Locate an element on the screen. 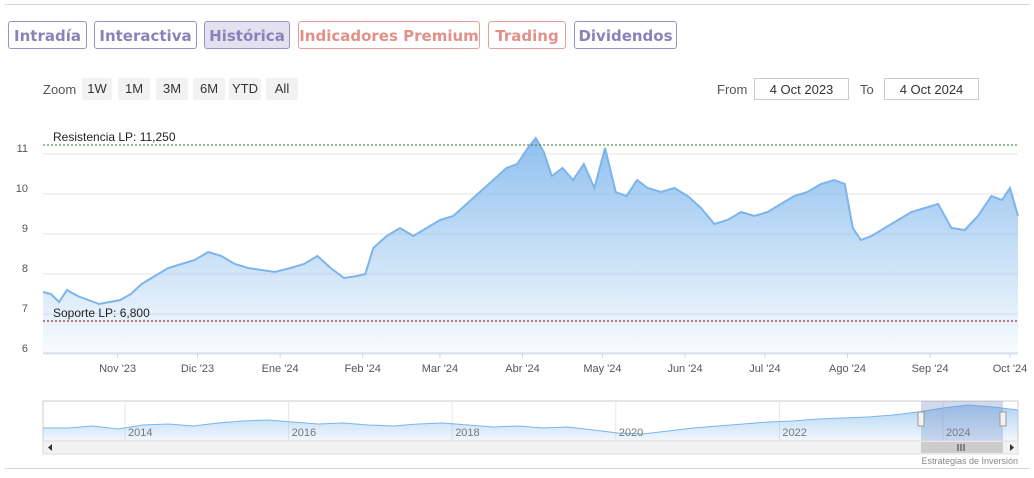  navigator-frame is located at coordinates (530, 421).